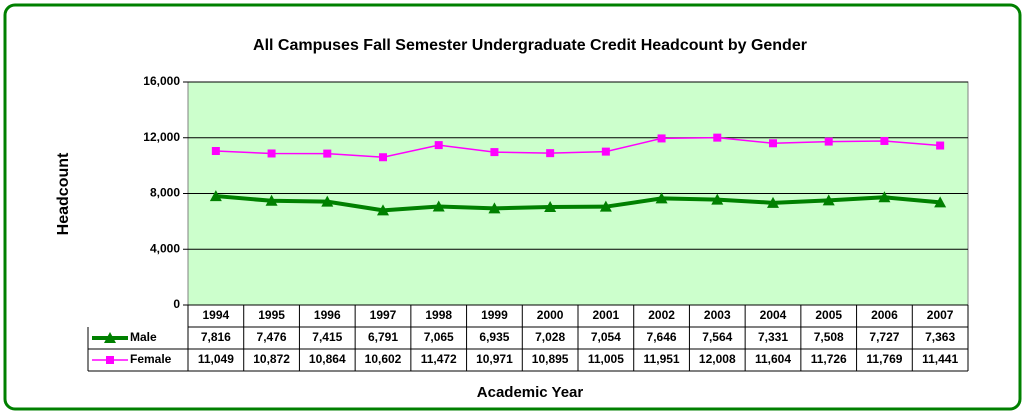  What do you see at coordinates (940, 337) in the screenshot?
I see `table-value: 7,363` at bounding box center [940, 337].